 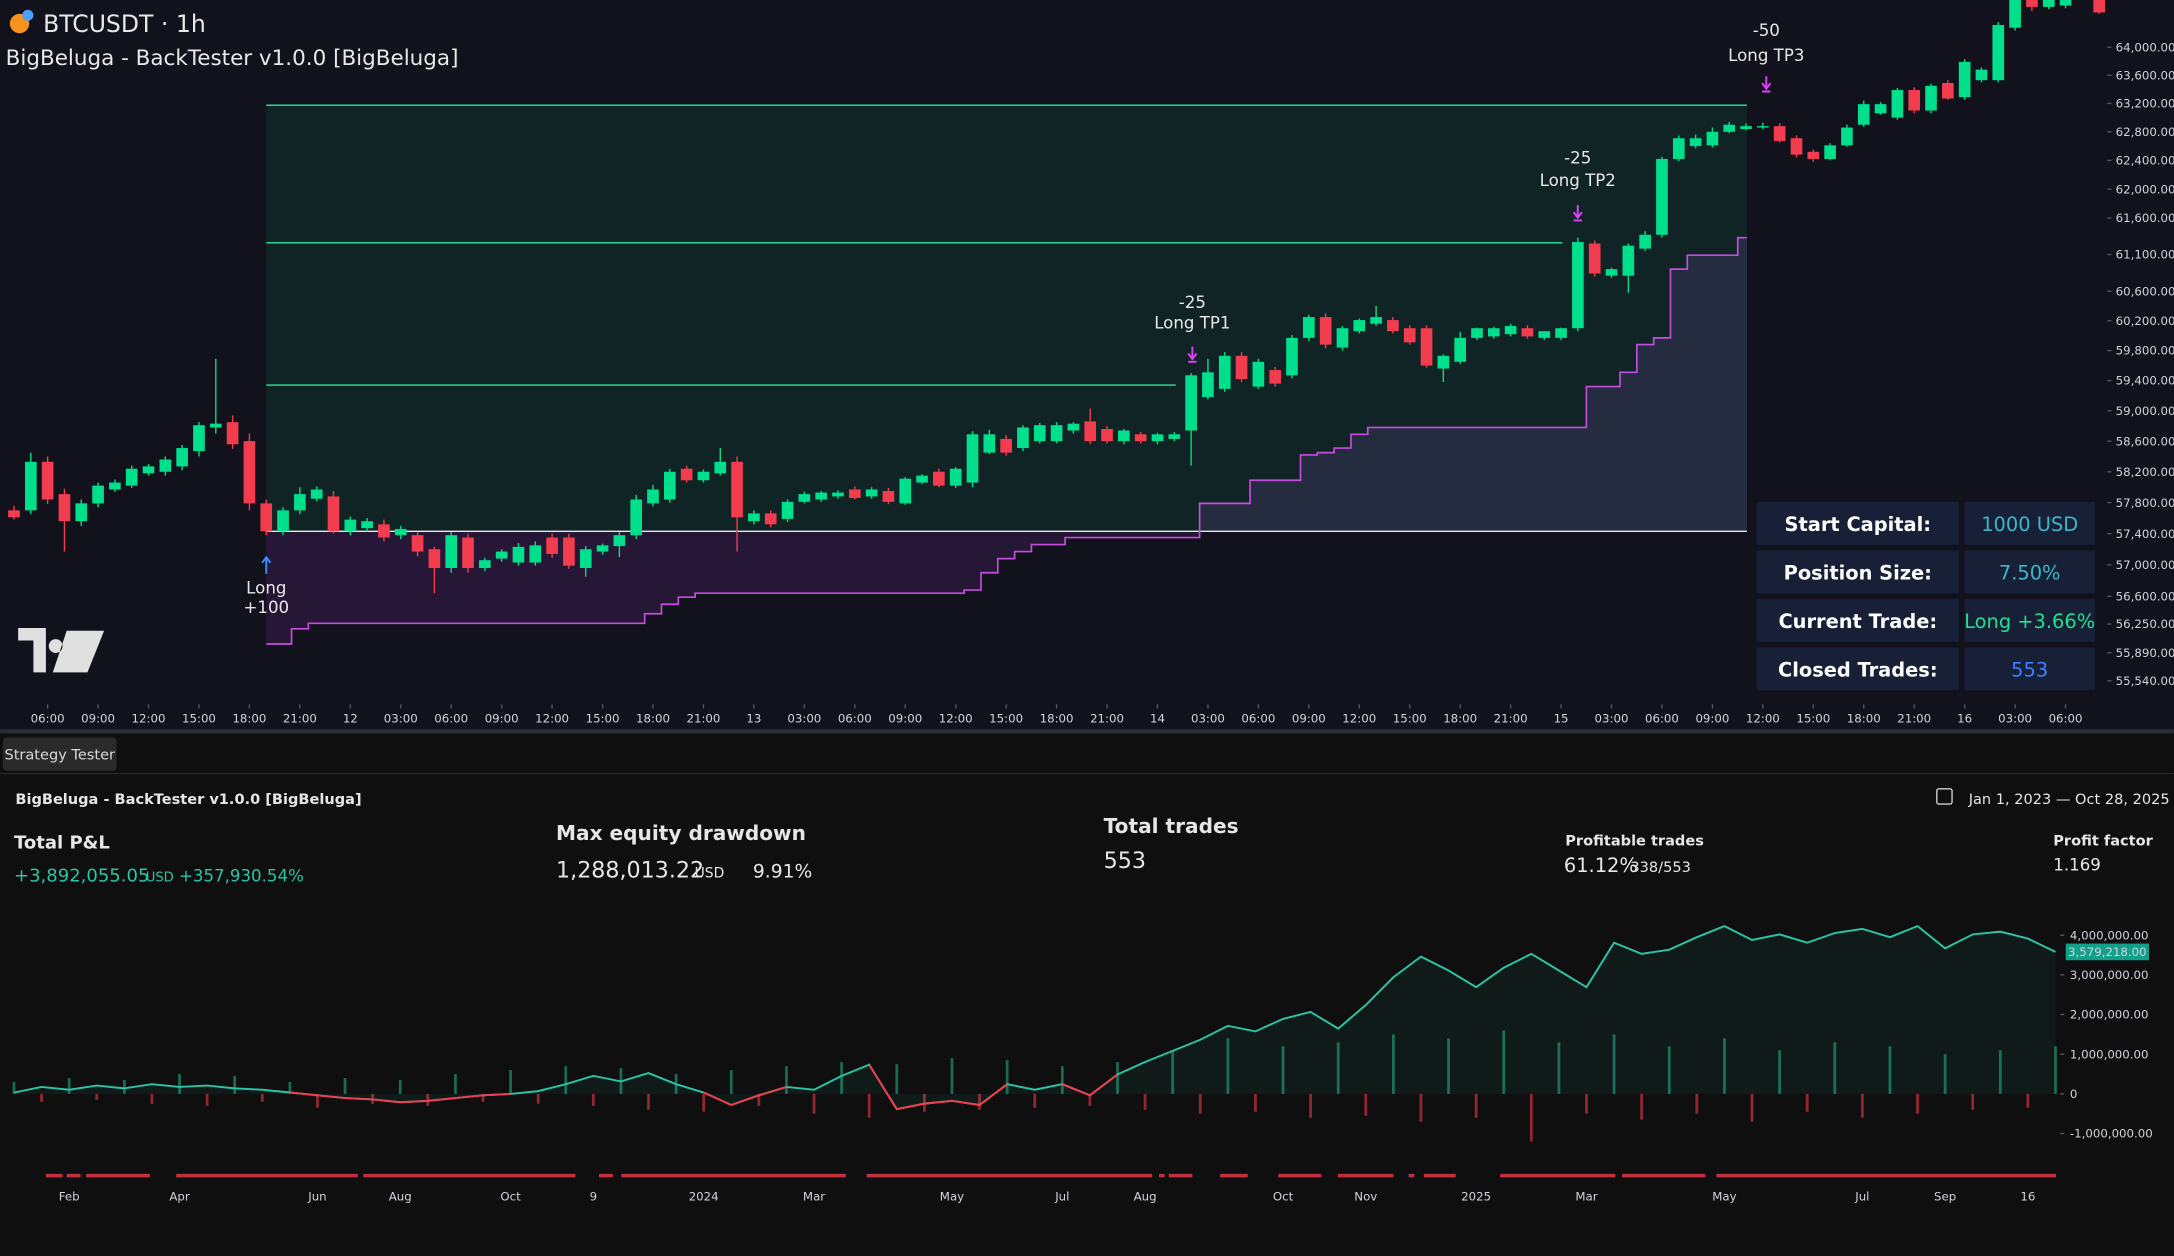 I want to click on x-tick-label: Oct, so click(x=510, y=1197).